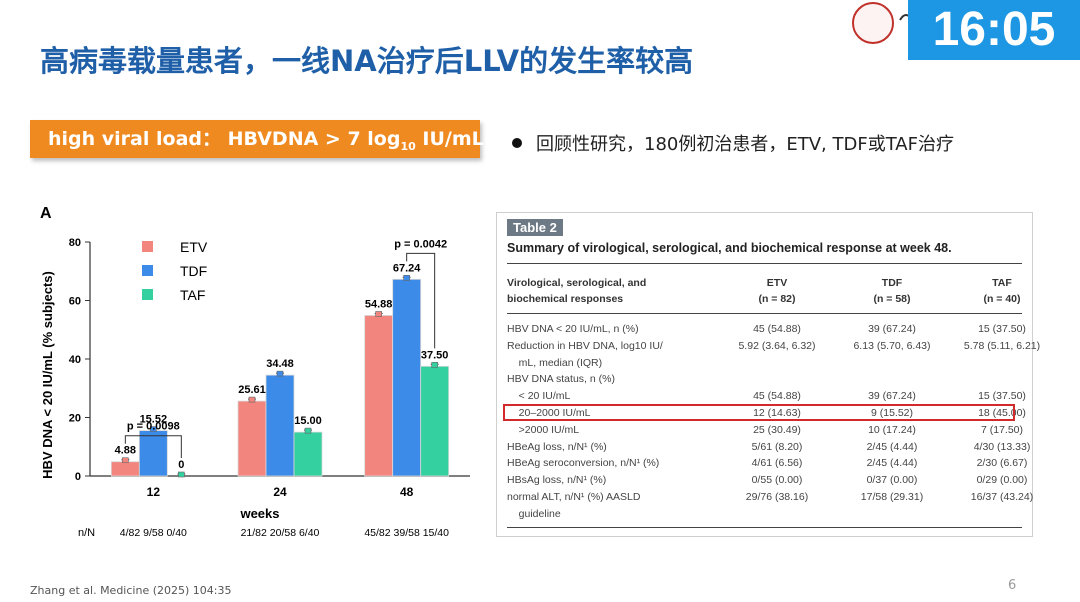 The width and height of the screenshot is (1080, 602). Describe the element at coordinates (1012, 585) in the screenshot. I see `page-number: 6` at that location.